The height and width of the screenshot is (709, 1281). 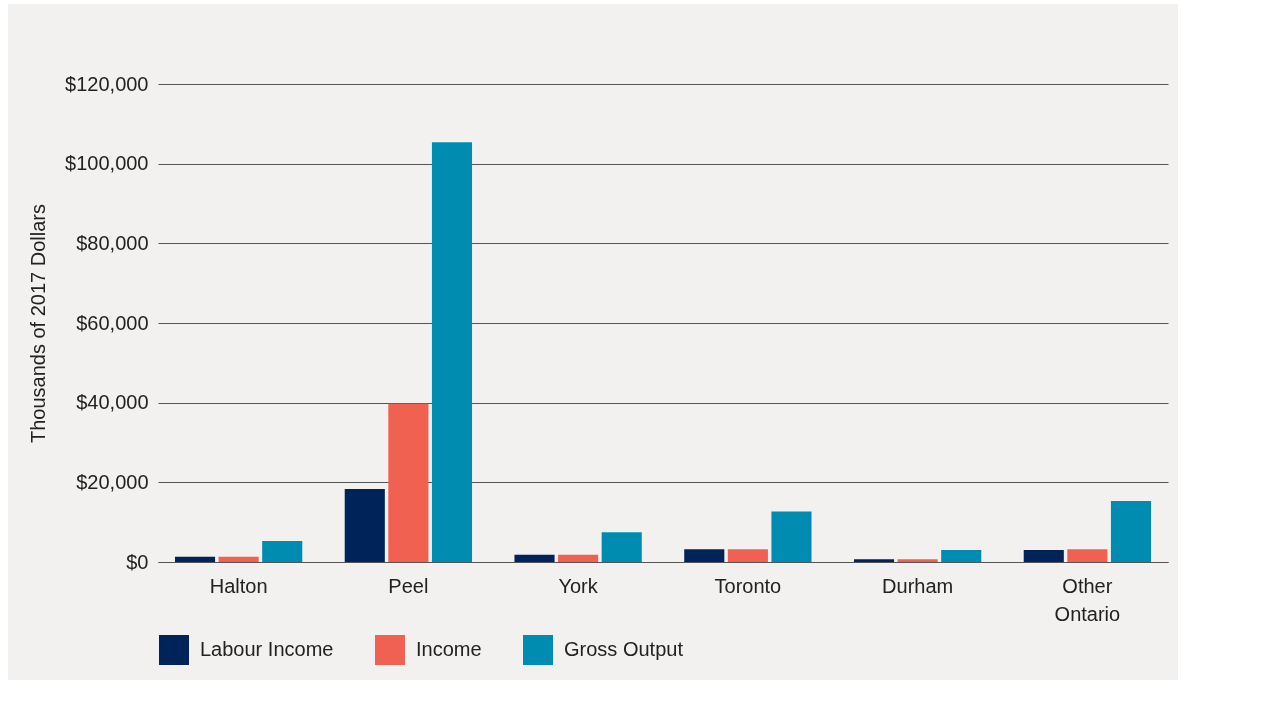 I want to click on legend-label: Labour Income, so click(x=267, y=649).